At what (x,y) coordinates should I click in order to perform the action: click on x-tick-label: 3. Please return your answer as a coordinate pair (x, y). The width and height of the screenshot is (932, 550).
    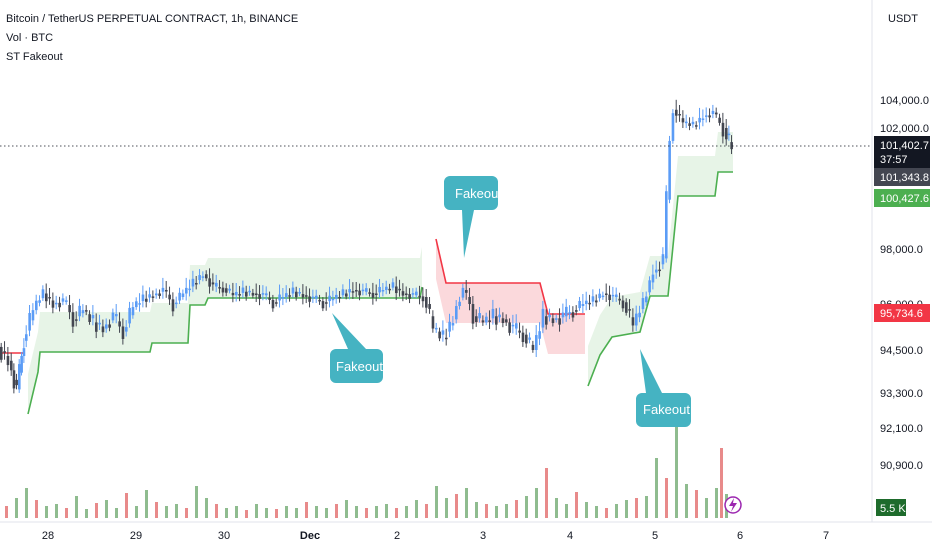
    Looking at the image, I should click on (483, 536).